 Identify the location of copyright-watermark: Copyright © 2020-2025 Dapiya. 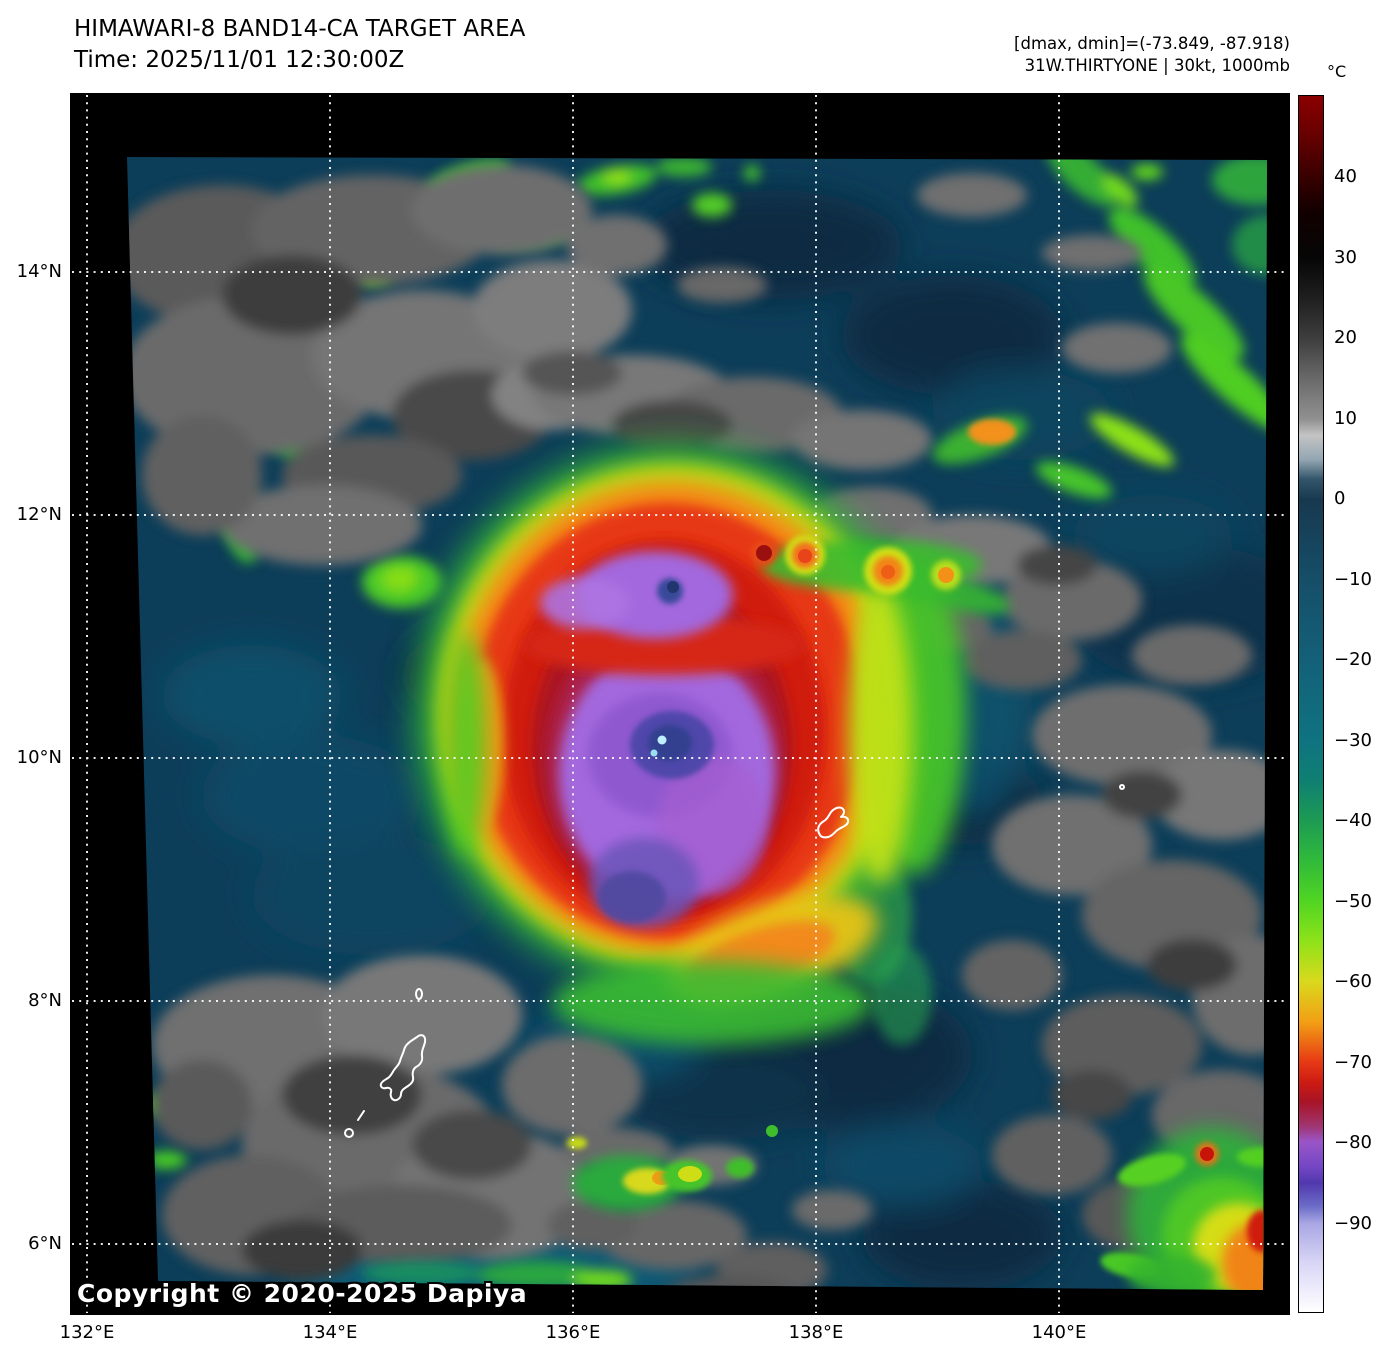
(302, 1293).